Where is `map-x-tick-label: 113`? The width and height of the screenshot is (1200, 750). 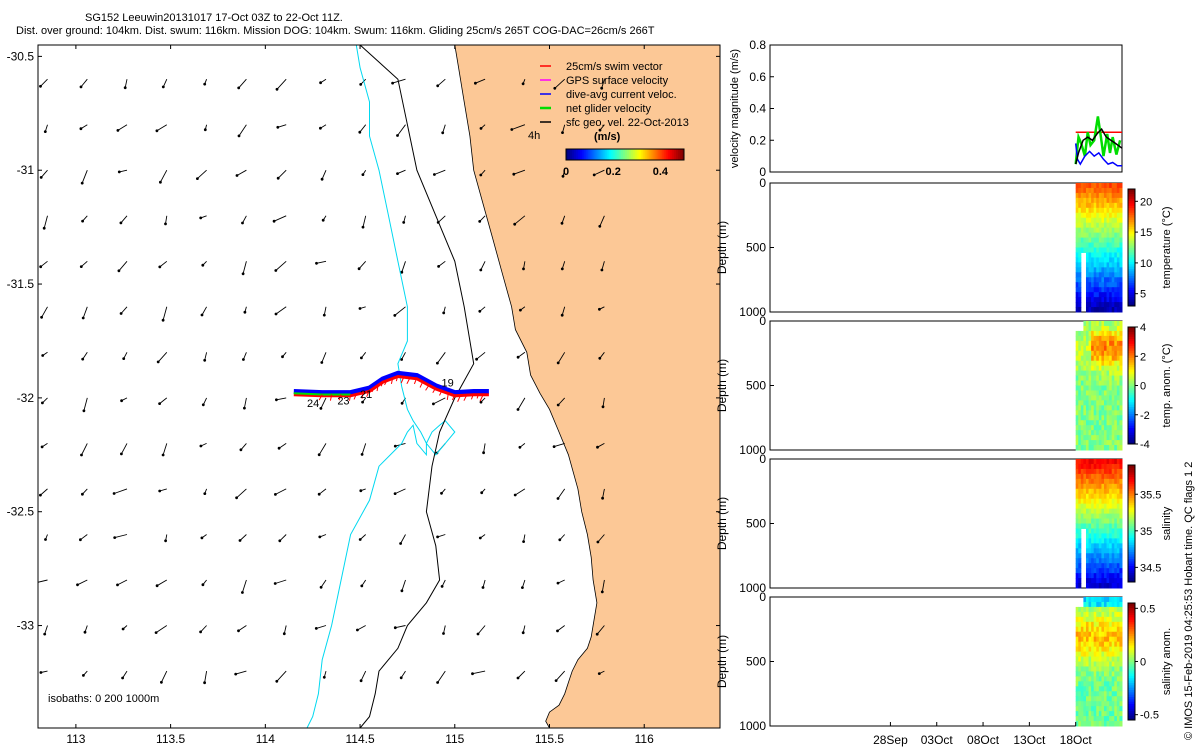 map-x-tick-label: 113 is located at coordinates (75, 739).